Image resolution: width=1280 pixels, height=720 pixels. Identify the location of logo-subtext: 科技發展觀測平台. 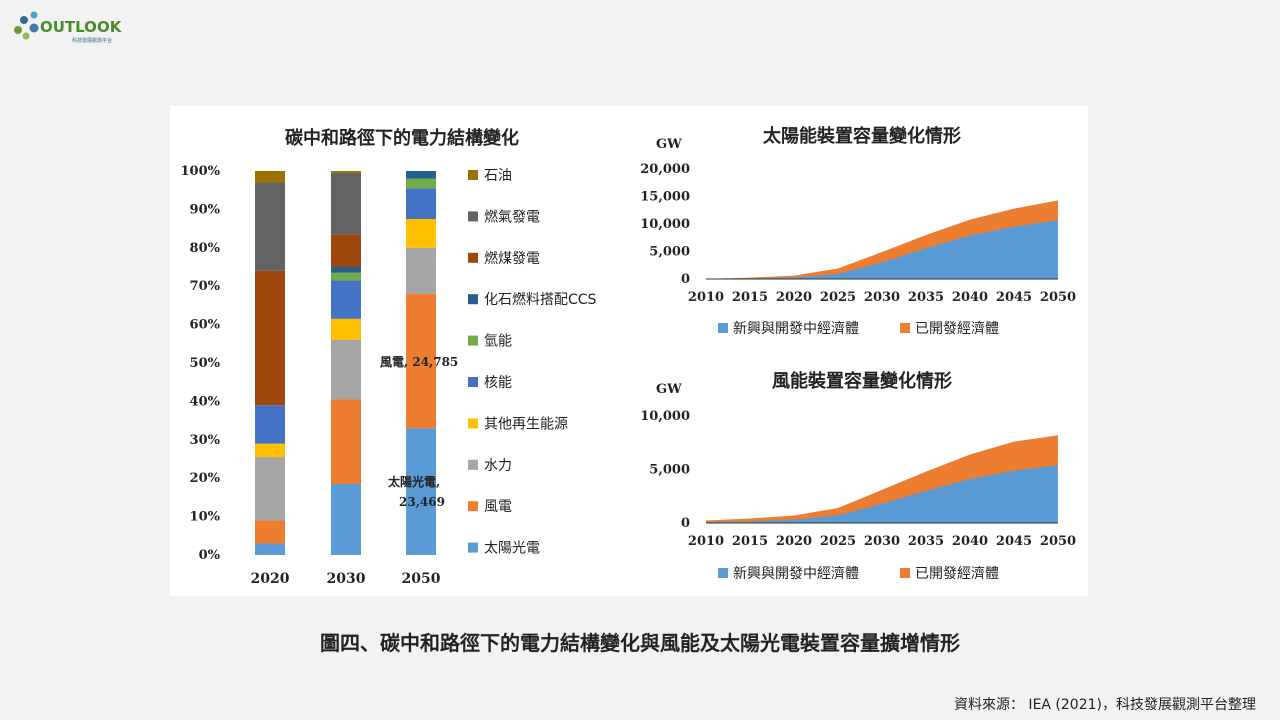
(92, 40).